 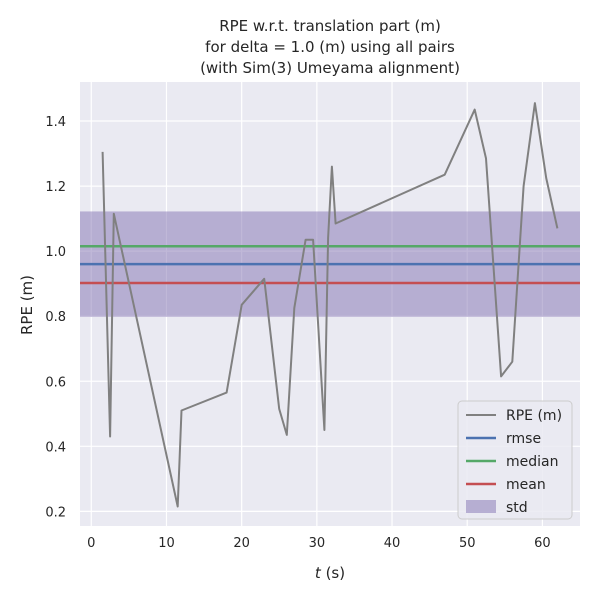 What do you see at coordinates (91, 543) in the screenshot?
I see `x-tick-label: 0` at bounding box center [91, 543].